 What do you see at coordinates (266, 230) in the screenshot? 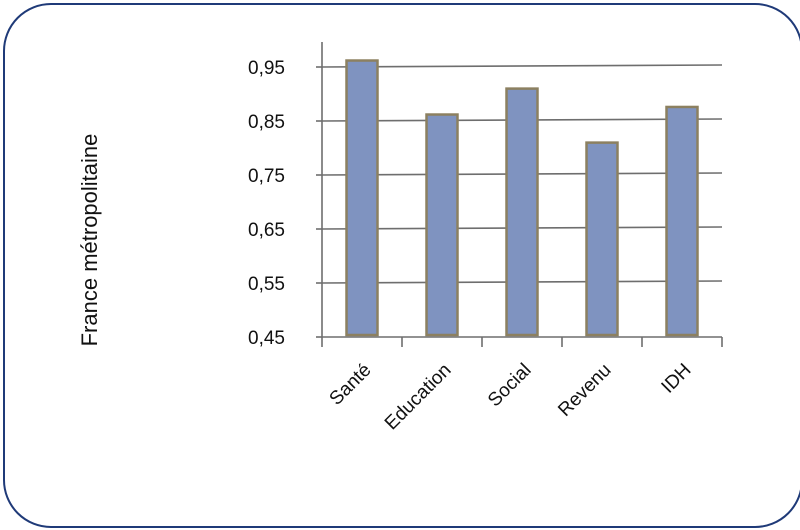
I see `y-tick-label: 0,65` at bounding box center [266, 230].